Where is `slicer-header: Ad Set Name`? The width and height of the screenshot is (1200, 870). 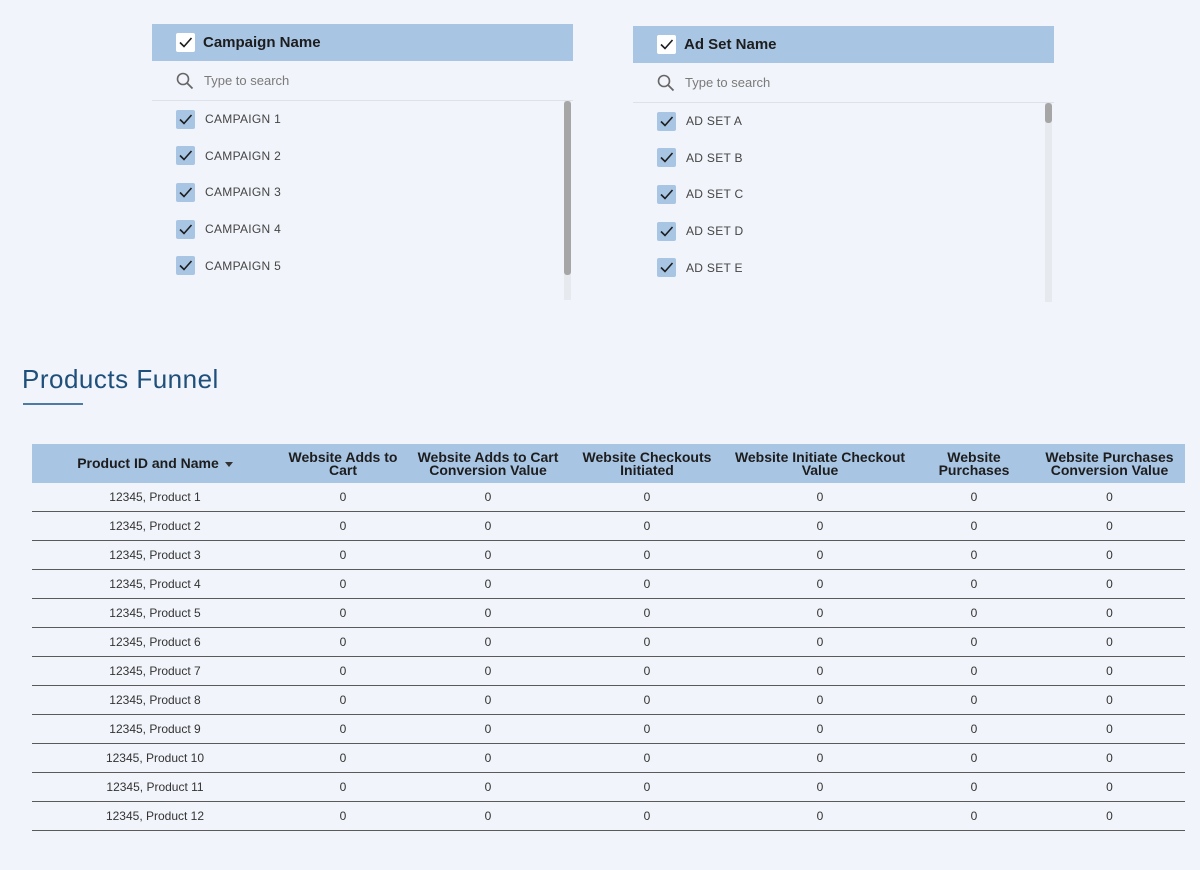 slicer-header: Ad Set Name is located at coordinates (843, 44).